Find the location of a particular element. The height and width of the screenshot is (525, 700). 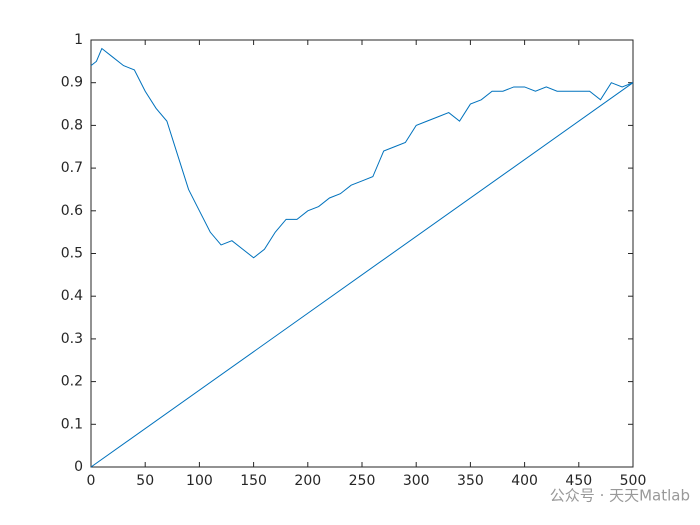

x-tick-label: 0 is located at coordinates (91, 481).